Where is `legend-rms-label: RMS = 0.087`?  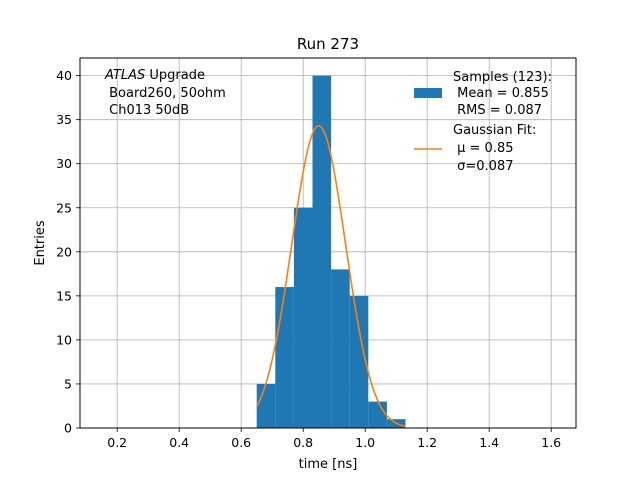 legend-rms-label: RMS = 0.087 is located at coordinates (497, 110).